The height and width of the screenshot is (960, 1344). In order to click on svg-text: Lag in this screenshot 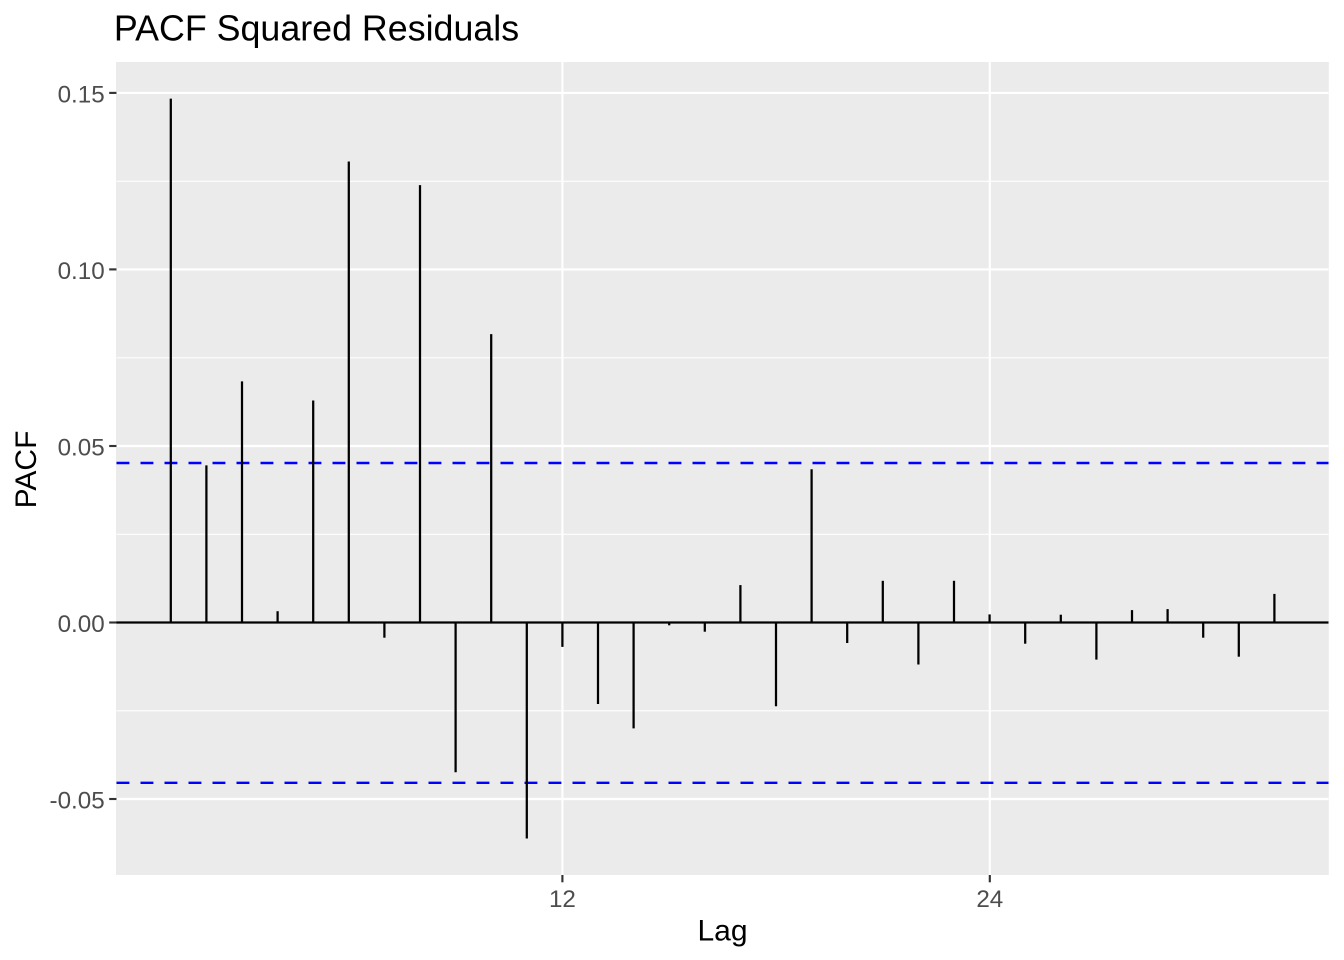, I will do `click(722, 931)`.